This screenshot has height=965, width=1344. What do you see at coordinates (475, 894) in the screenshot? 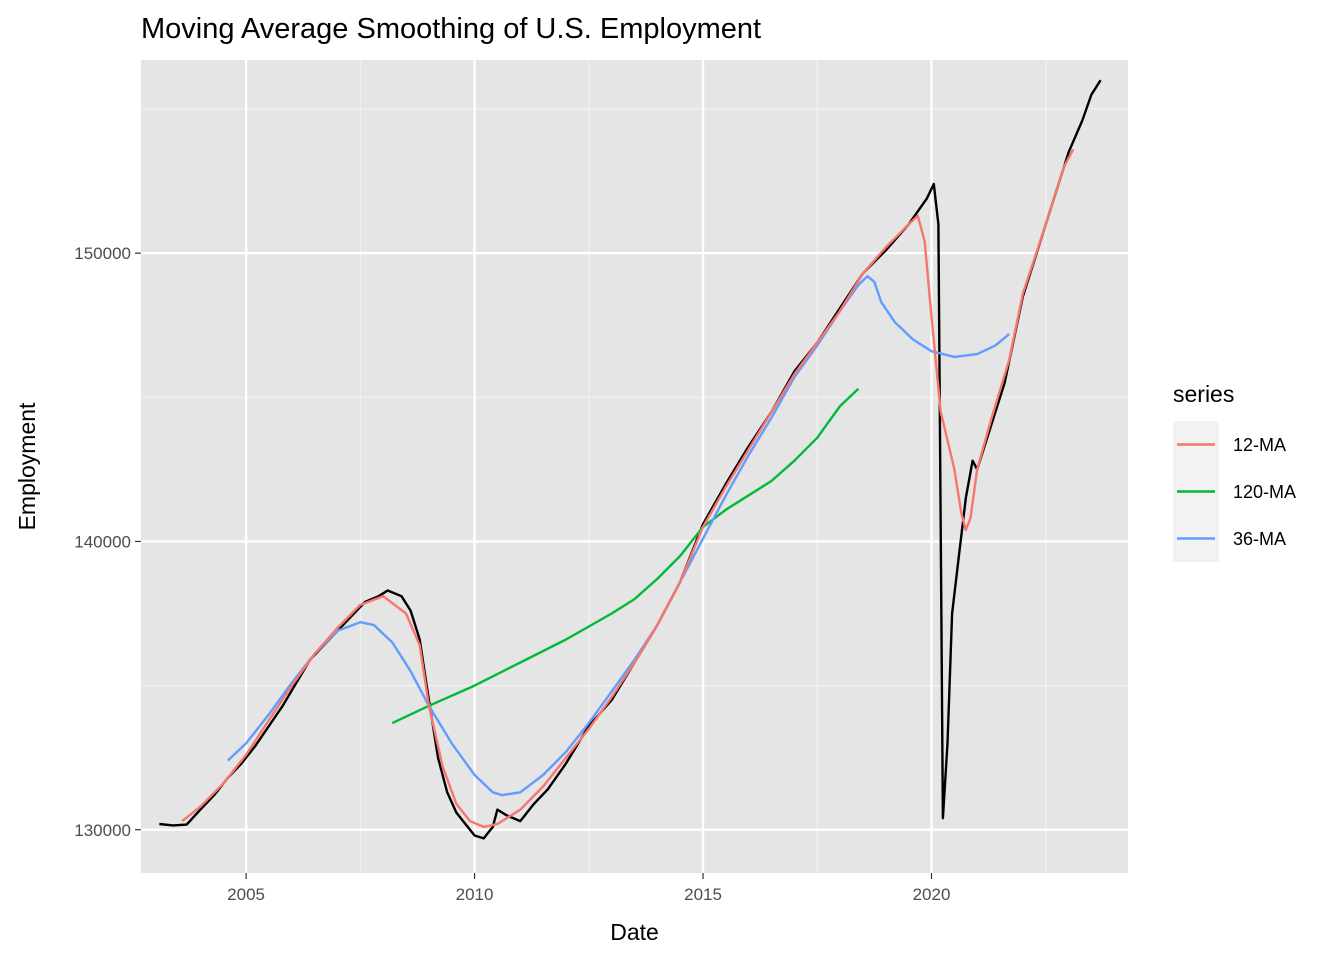
I see `x-tick-label: 2010` at bounding box center [475, 894].